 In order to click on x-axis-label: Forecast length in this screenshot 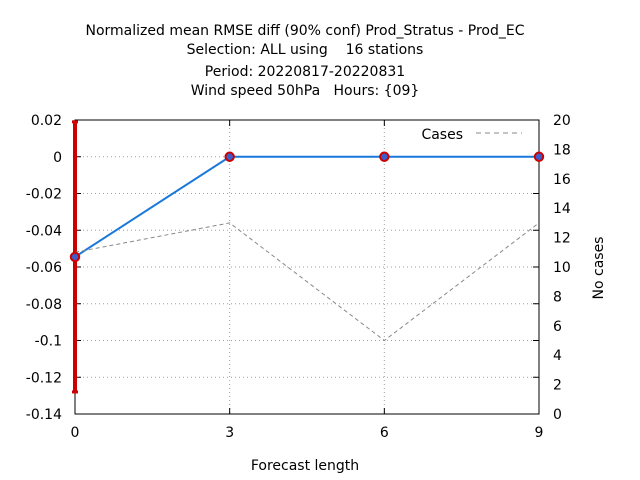, I will do `click(305, 466)`.